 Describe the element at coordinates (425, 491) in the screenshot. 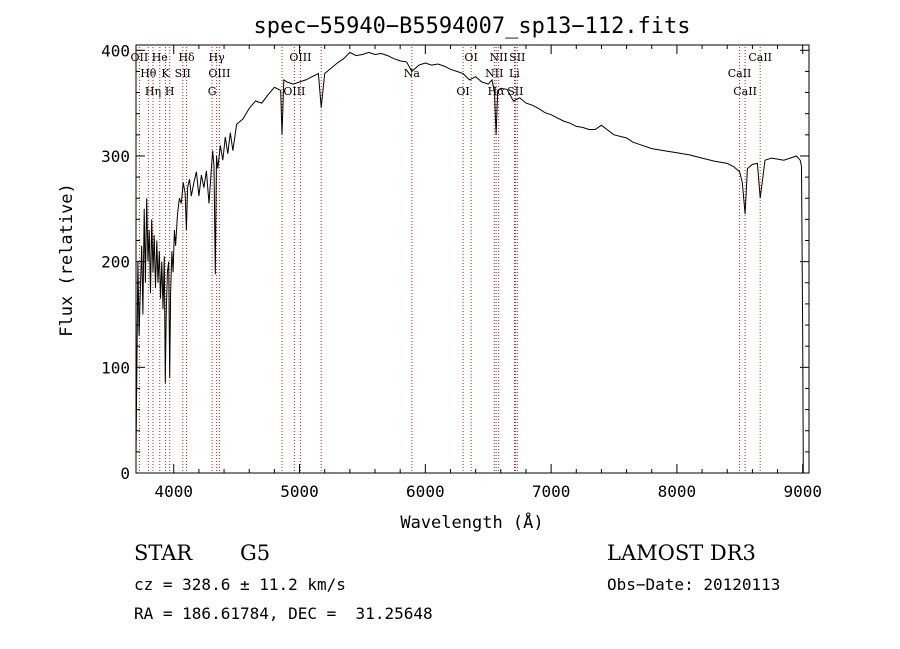

I see `x-tick-label: 6000` at that location.